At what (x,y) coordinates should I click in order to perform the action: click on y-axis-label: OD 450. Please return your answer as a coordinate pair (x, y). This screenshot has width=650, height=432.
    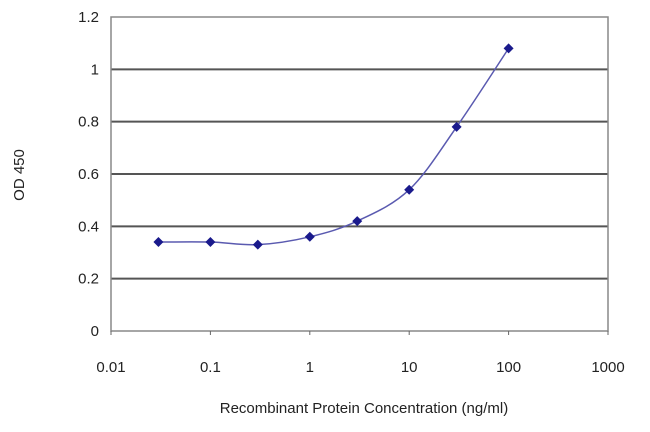
    Looking at the image, I should click on (19, 175).